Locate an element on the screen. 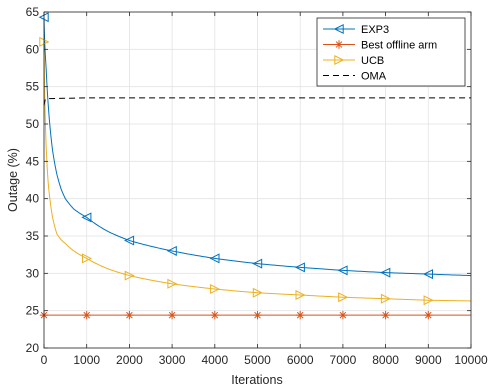 The image size is (488, 390). x-tick-label: 2000 is located at coordinates (129, 360).